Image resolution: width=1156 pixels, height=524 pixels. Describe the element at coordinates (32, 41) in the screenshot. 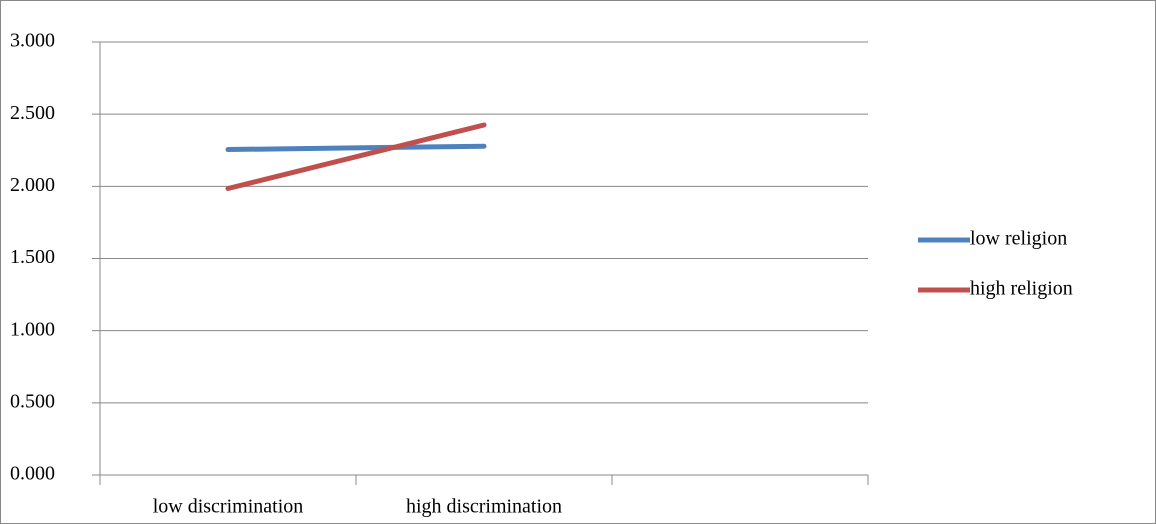

I see `y-tick-label: 3.000` at that location.